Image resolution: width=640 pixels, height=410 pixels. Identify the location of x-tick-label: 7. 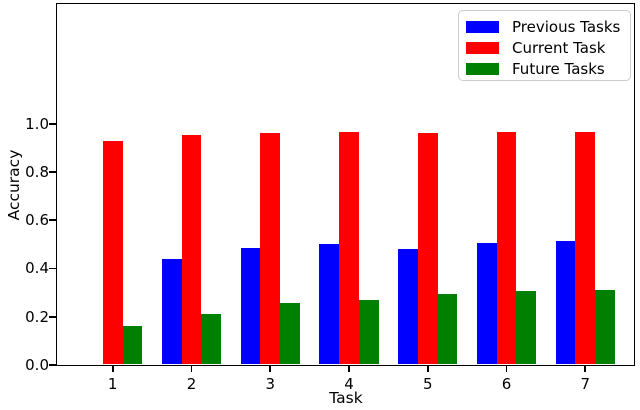
(585, 384).